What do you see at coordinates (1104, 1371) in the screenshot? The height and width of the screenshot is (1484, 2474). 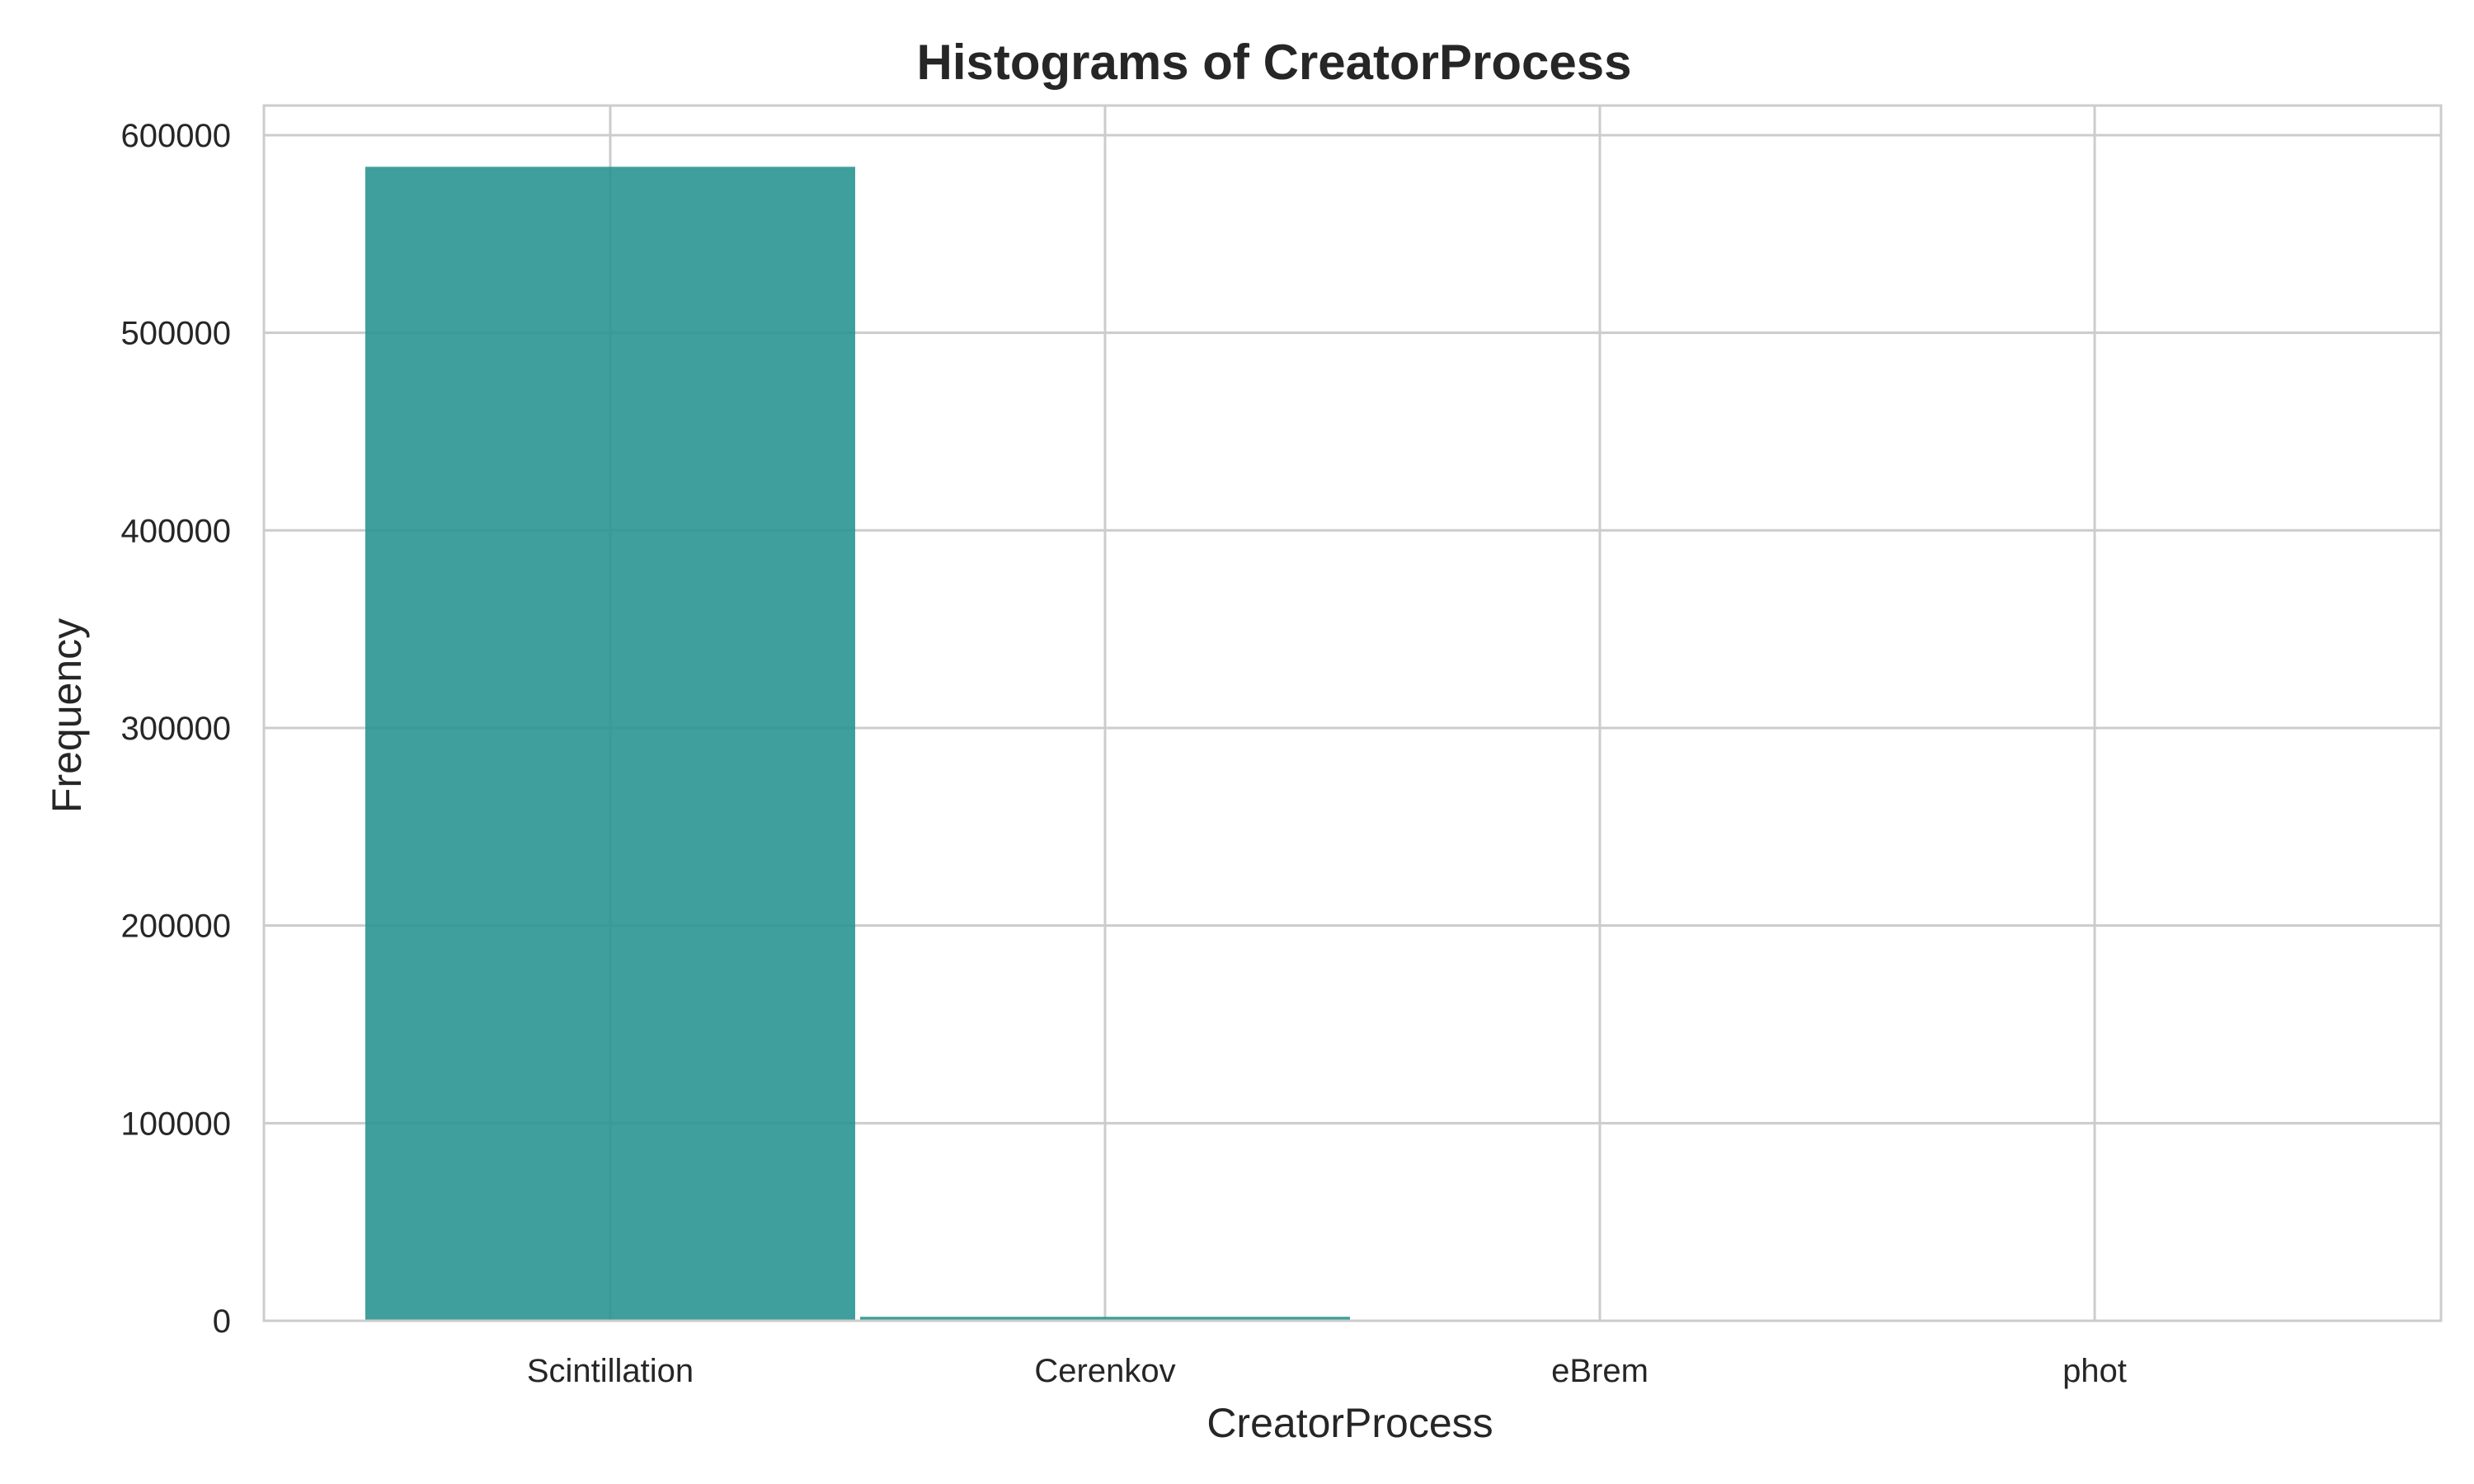 I see `x-tick-label-cerenkov: Cerenkov` at bounding box center [1104, 1371].